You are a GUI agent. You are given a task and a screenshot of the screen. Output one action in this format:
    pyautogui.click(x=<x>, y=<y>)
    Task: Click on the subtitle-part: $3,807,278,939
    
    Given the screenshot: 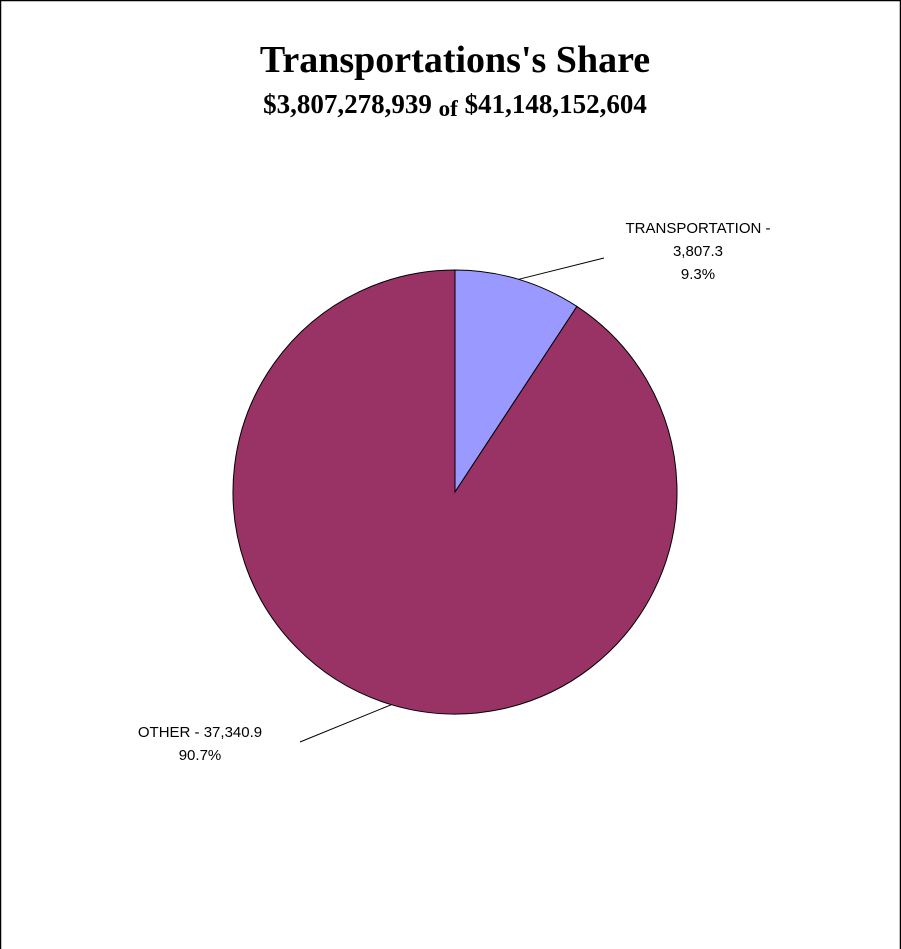 What is the action you would take?
    pyautogui.click(x=347, y=104)
    